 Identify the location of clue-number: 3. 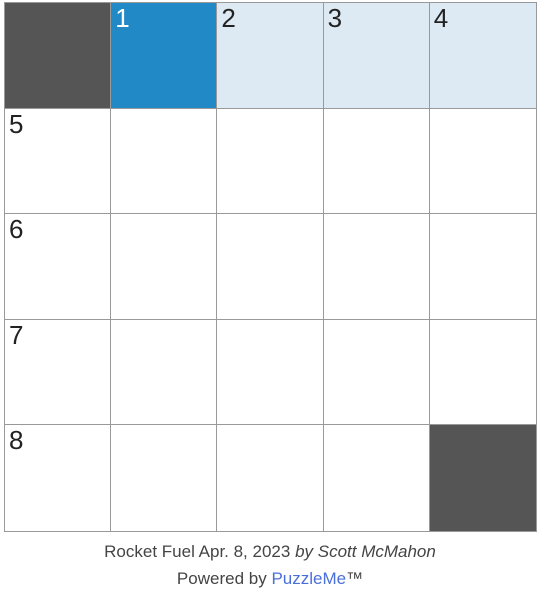
(335, 18).